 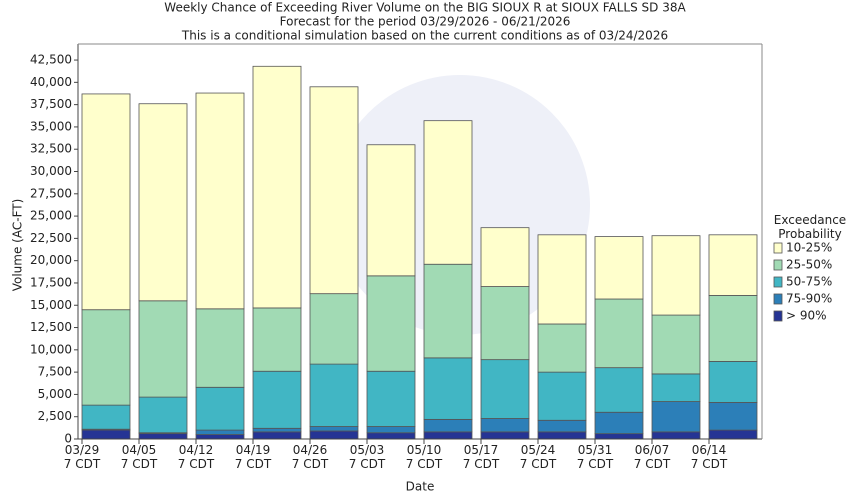 I want to click on y-tick-label: 7,500, so click(x=55, y=372).